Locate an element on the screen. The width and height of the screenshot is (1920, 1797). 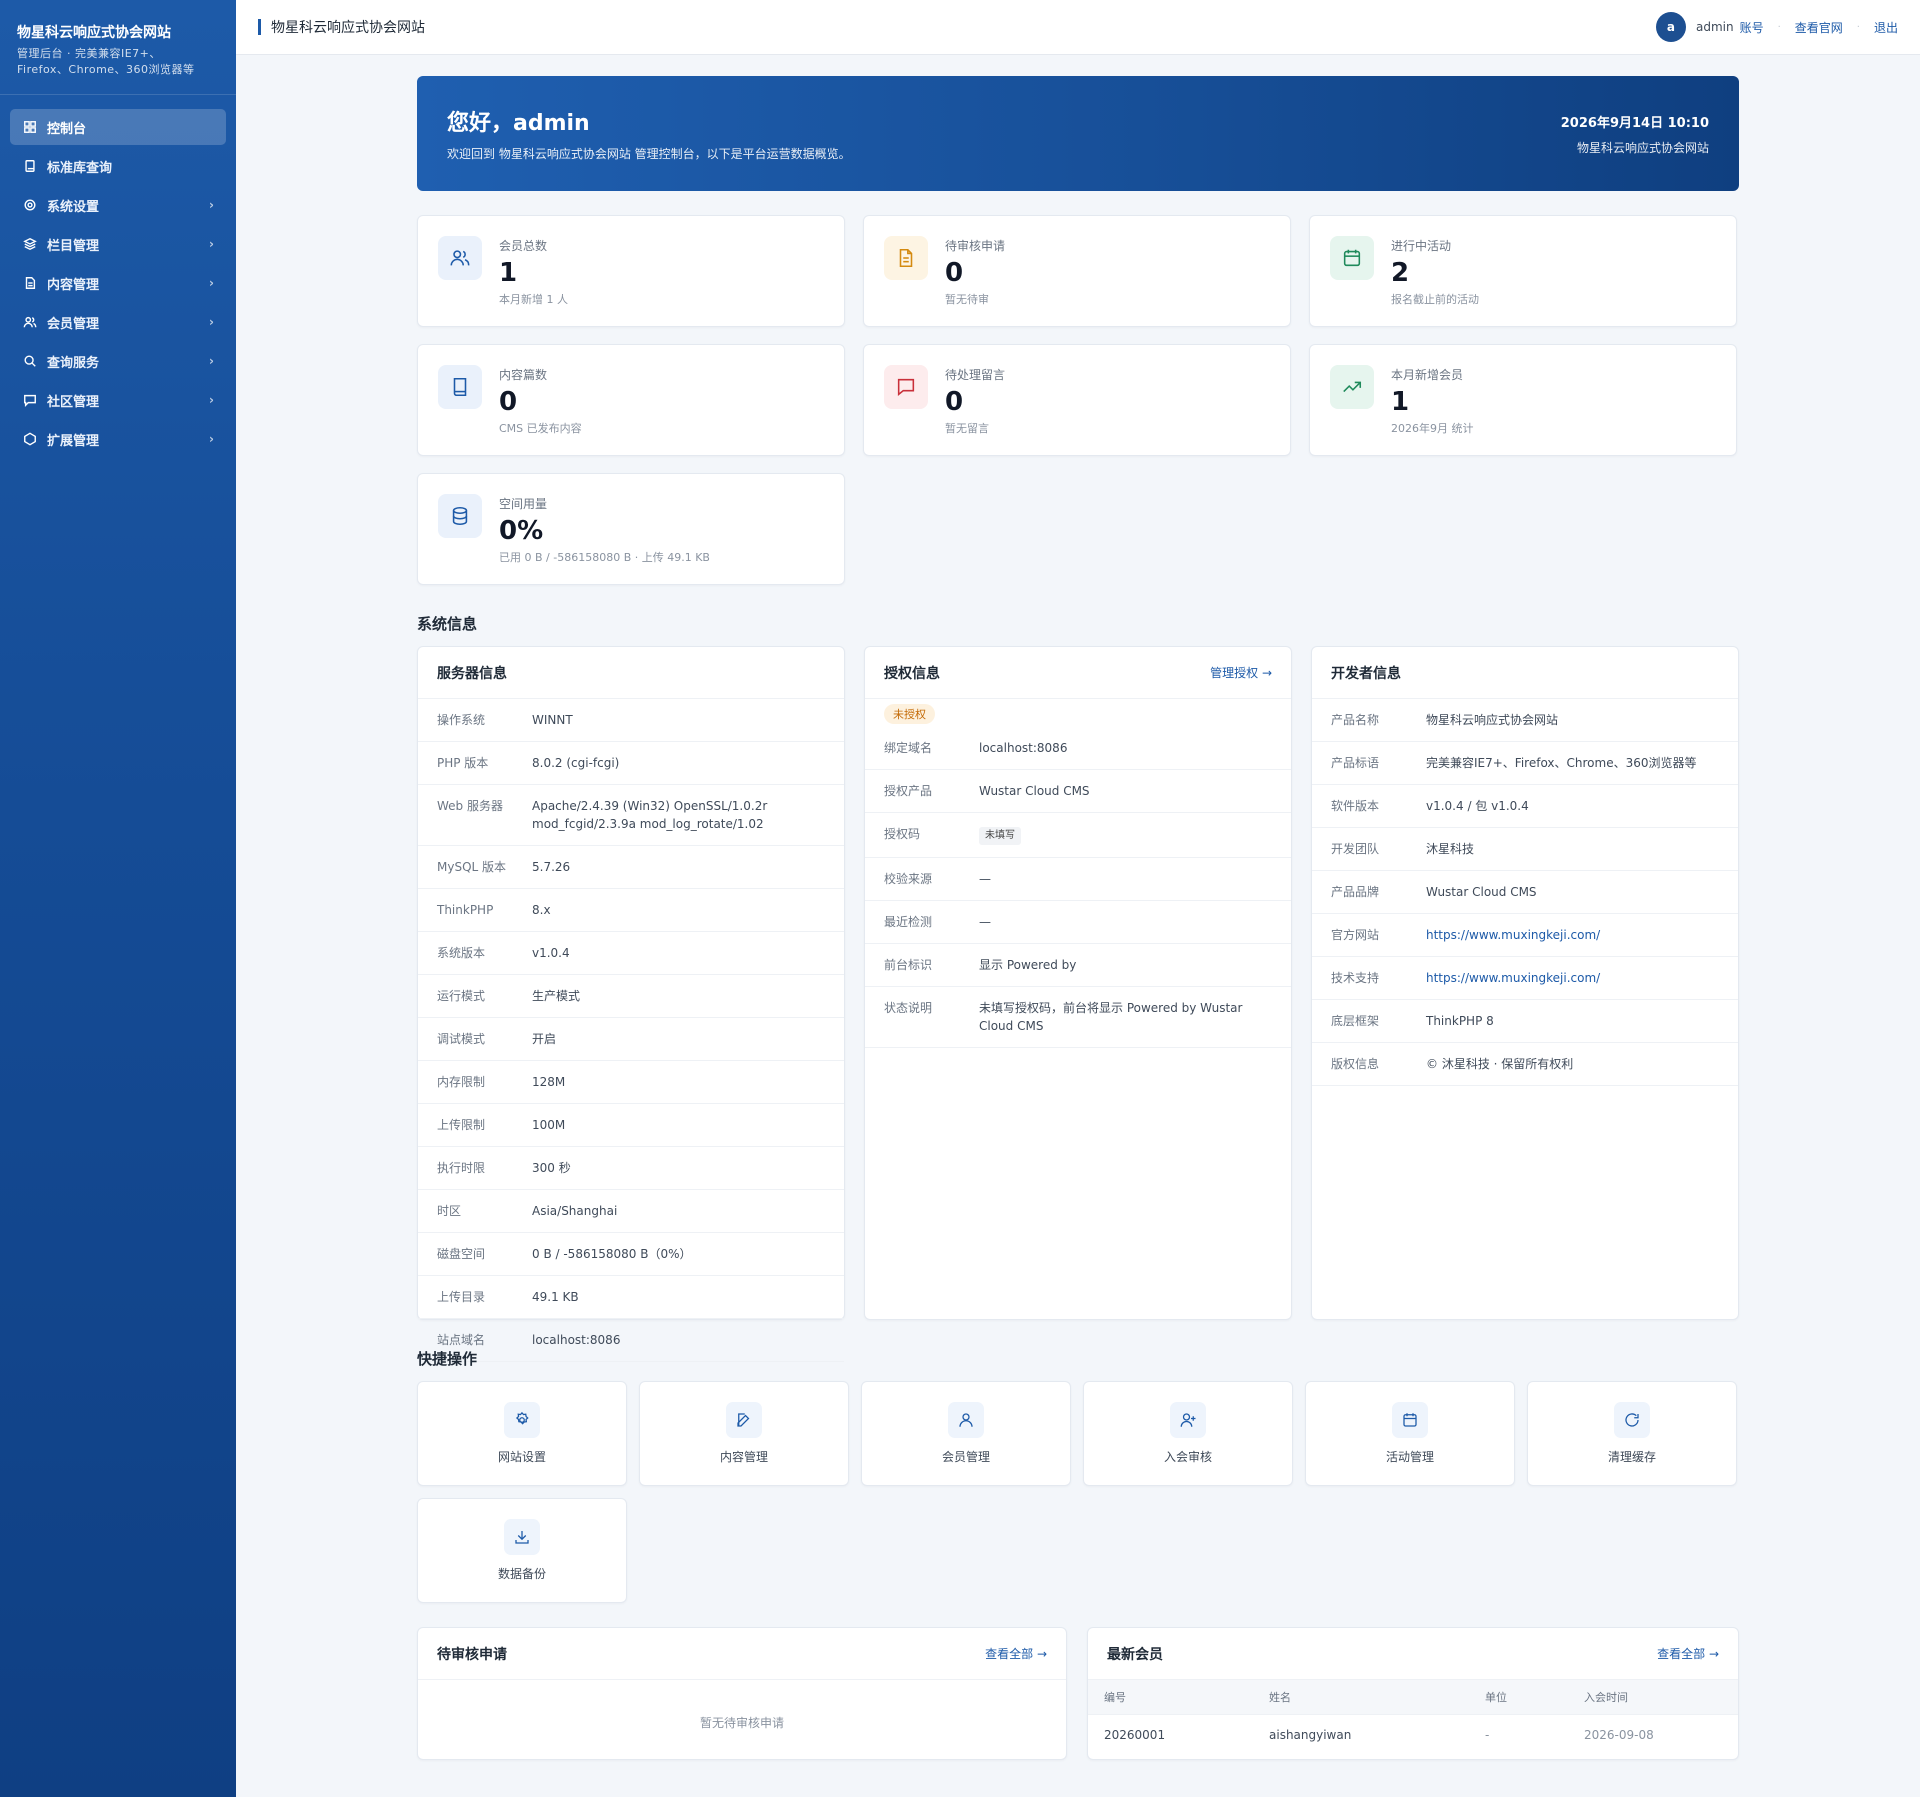
book-icon is located at coordinates (30, 166).